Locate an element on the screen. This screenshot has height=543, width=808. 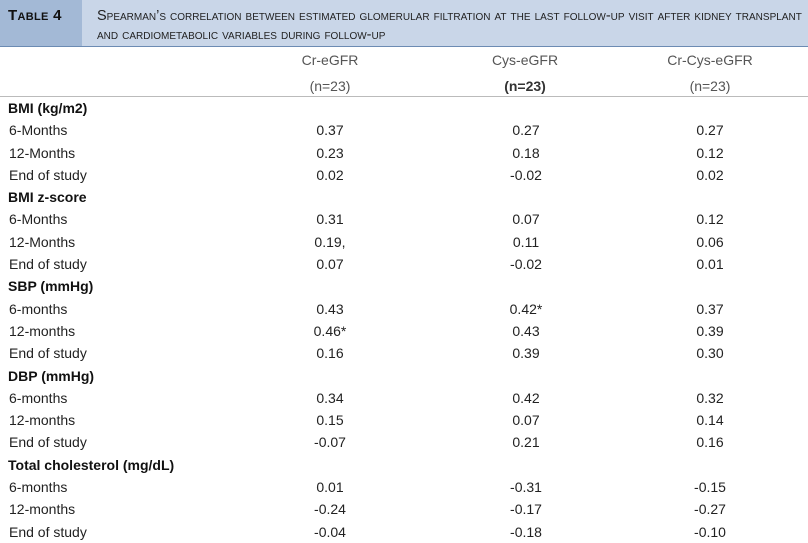
section-header: BMI z-score is located at coordinates (404, 197).